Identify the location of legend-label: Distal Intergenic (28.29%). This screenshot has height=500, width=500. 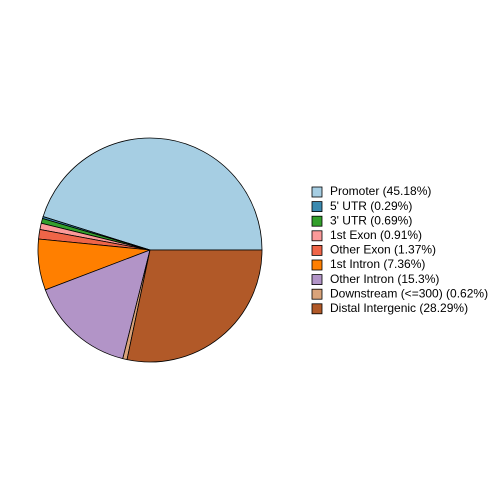
(399, 308).